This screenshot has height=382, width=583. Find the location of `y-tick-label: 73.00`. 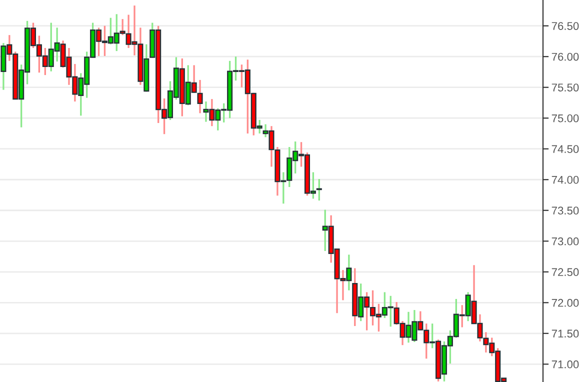

y-tick-label: 73.00 is located at coordinates (565, 241).